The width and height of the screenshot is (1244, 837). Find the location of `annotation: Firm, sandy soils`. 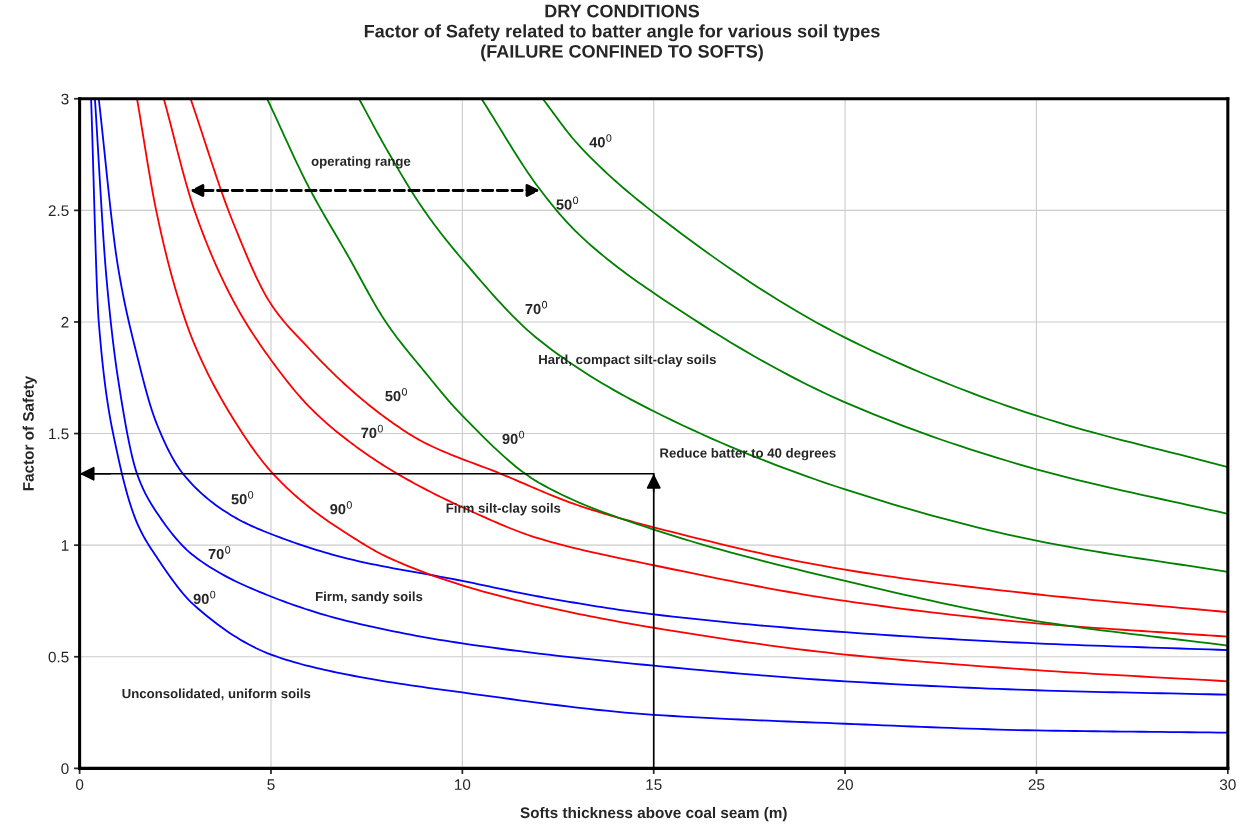

annotation: Firm, sandy soils is located at coordinates (369, 597).